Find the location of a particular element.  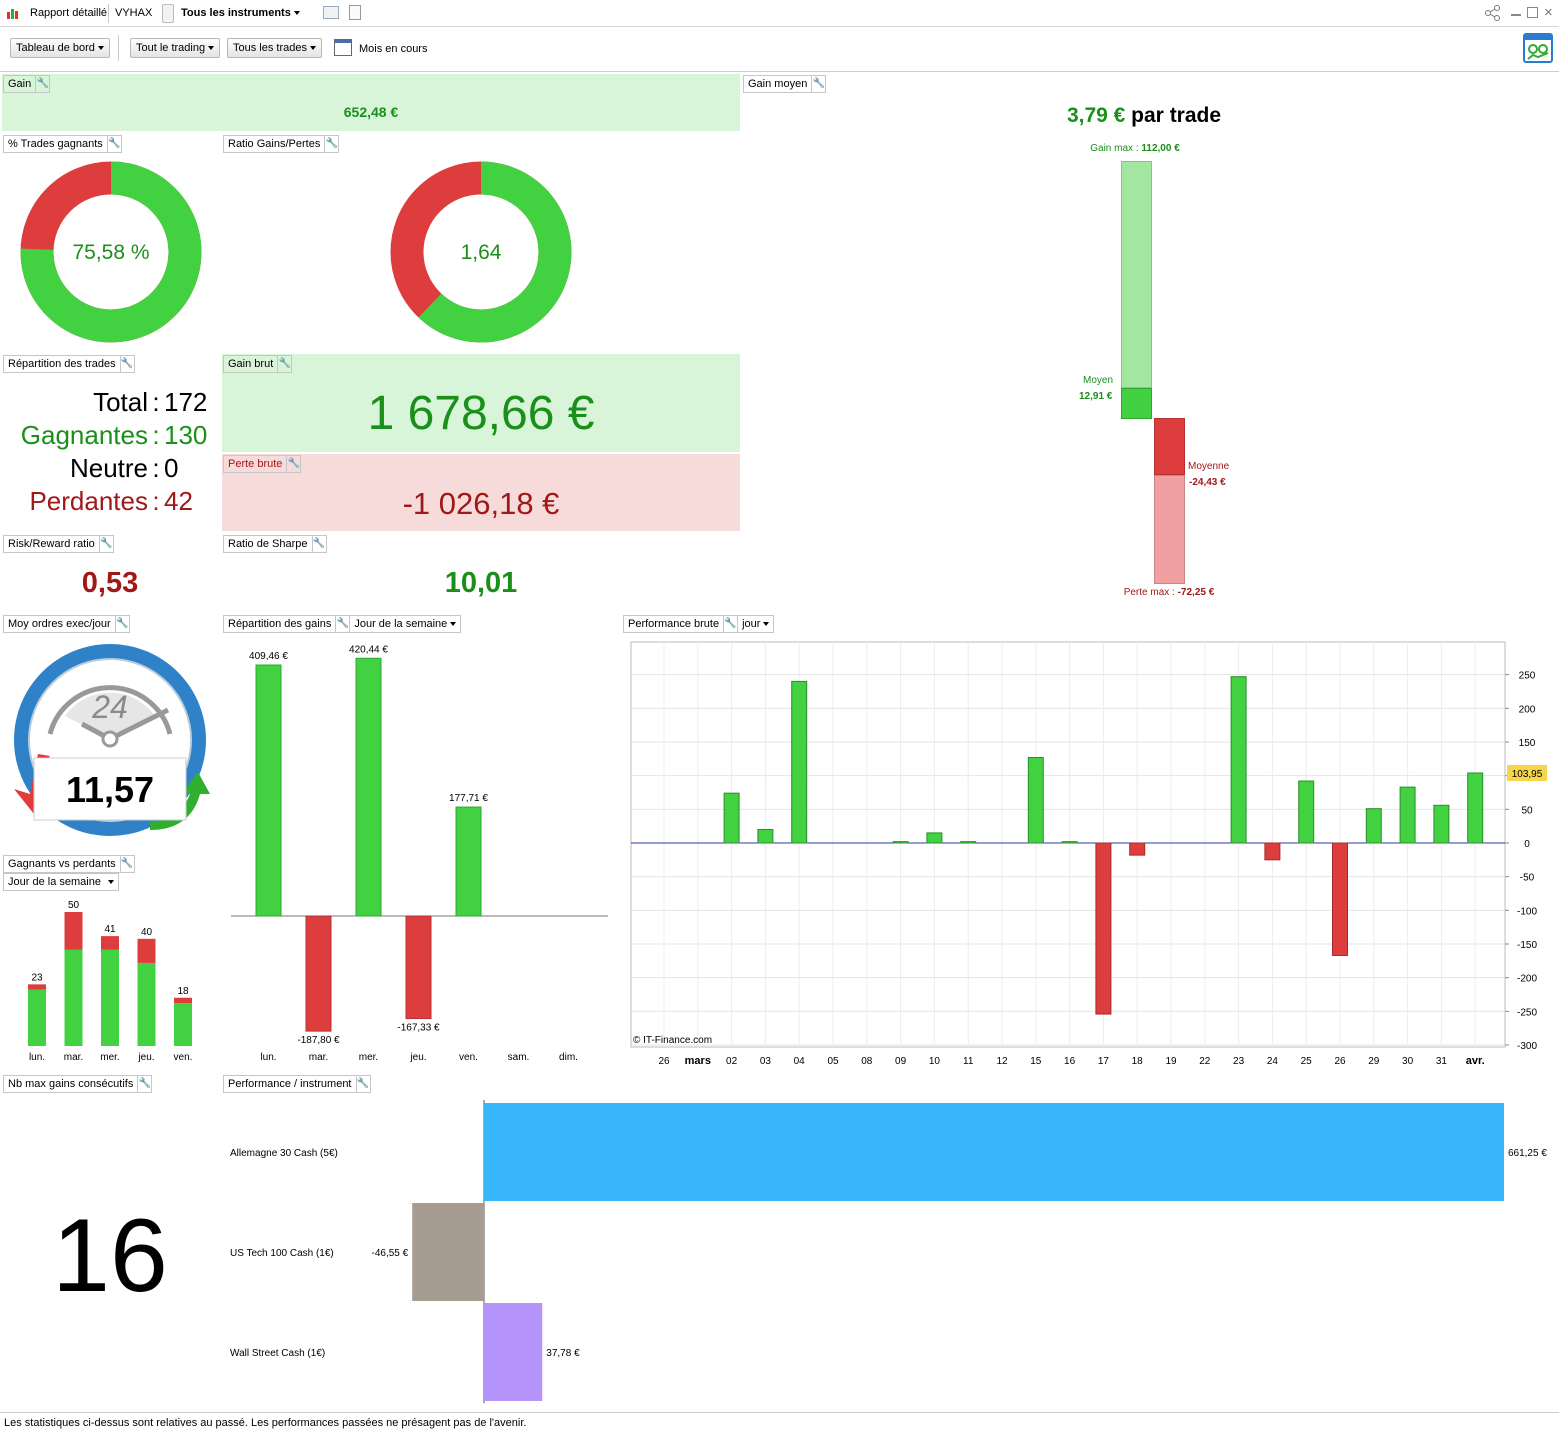

neutre-label: Neutre is located at coordinates (108, 468).